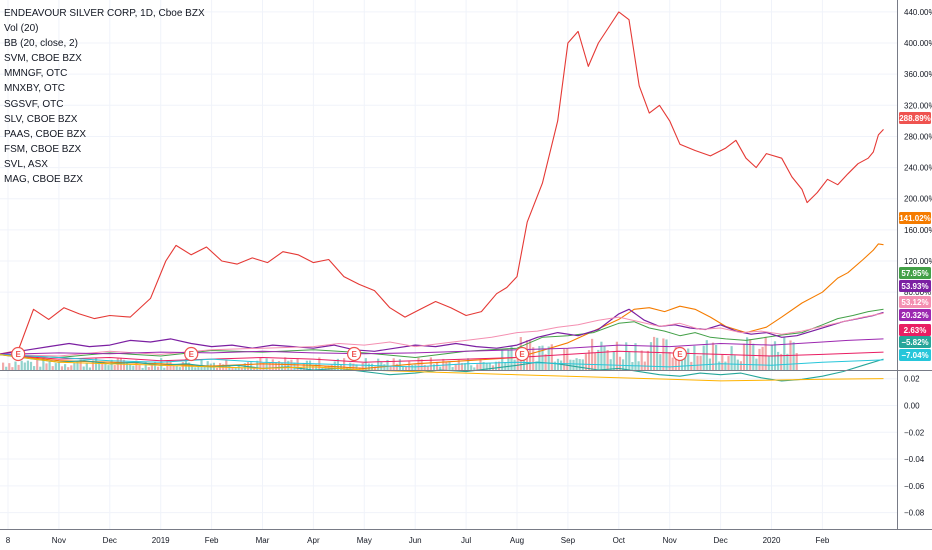 Image resolution: width=932 pixels, height=550 pixels. I want to click on x-tick-label: 2019, so click(161, 540).